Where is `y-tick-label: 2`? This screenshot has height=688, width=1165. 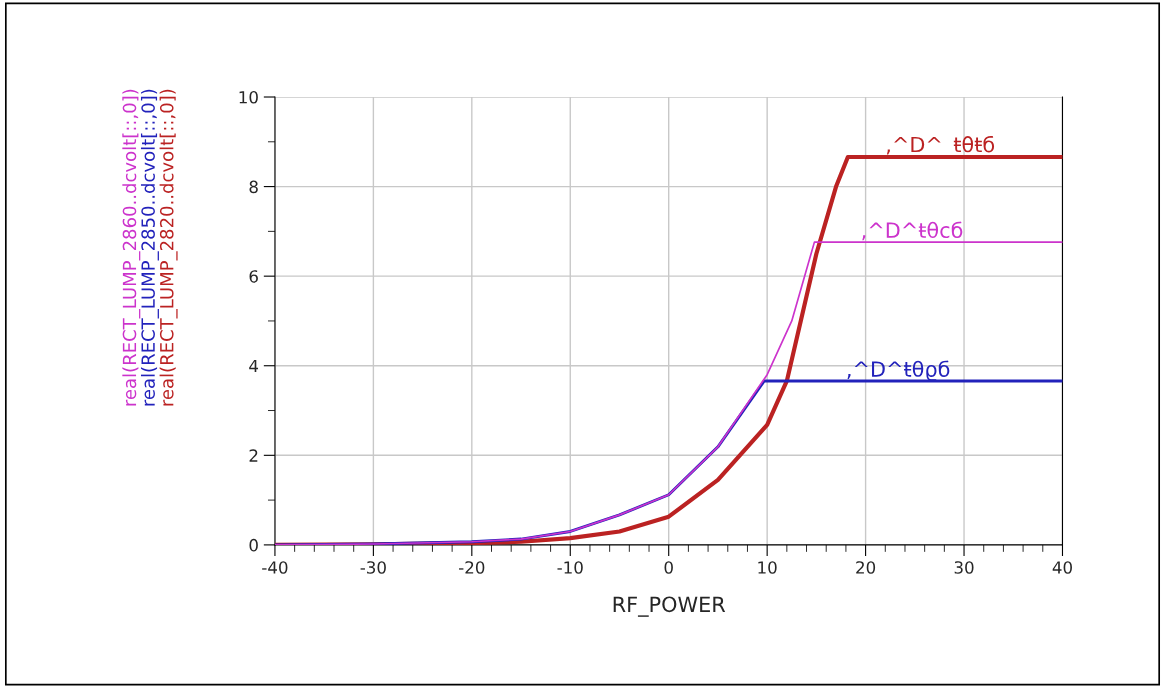 y-tick-label: 2 is located at coordinates (253, 455).